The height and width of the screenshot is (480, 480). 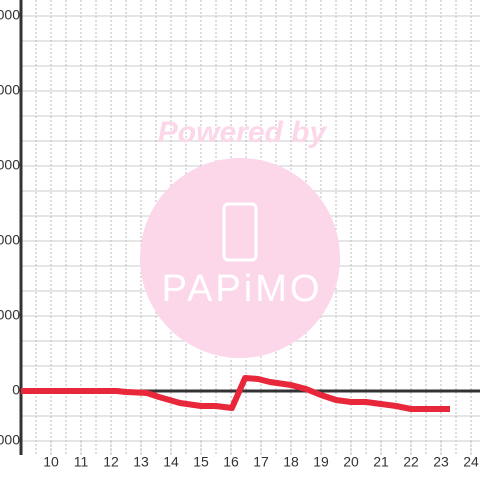 I want to click on x-tick-label: 22, so click(x=411, y=462).